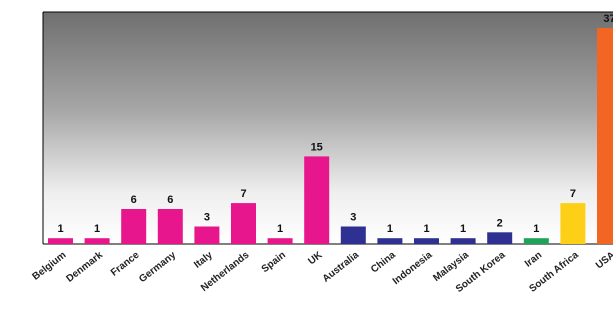 The image size is (613, 320). What do you see at coordinates (274, 262) in the screenshot?
I see `category-label-spain: Spain` at bounding box center [274, 262].